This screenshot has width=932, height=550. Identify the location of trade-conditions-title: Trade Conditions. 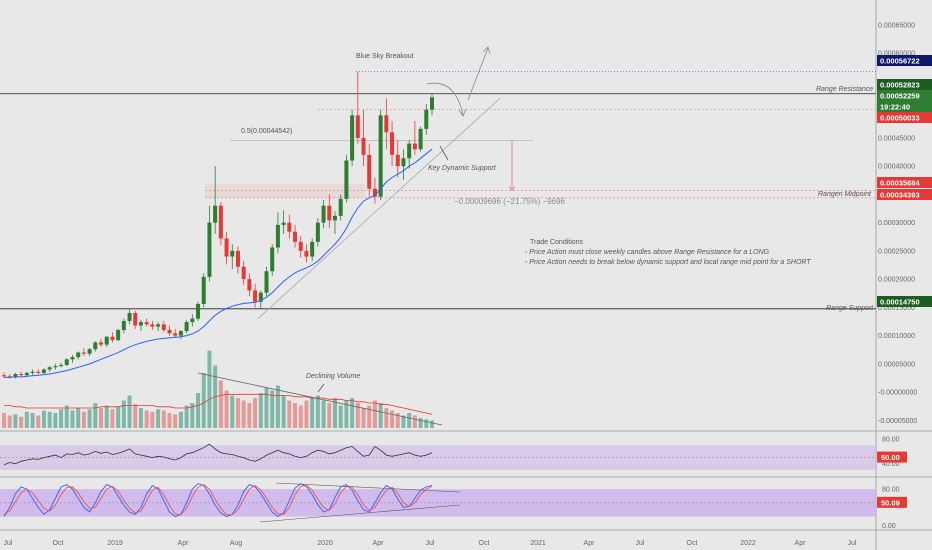
(557, 242).